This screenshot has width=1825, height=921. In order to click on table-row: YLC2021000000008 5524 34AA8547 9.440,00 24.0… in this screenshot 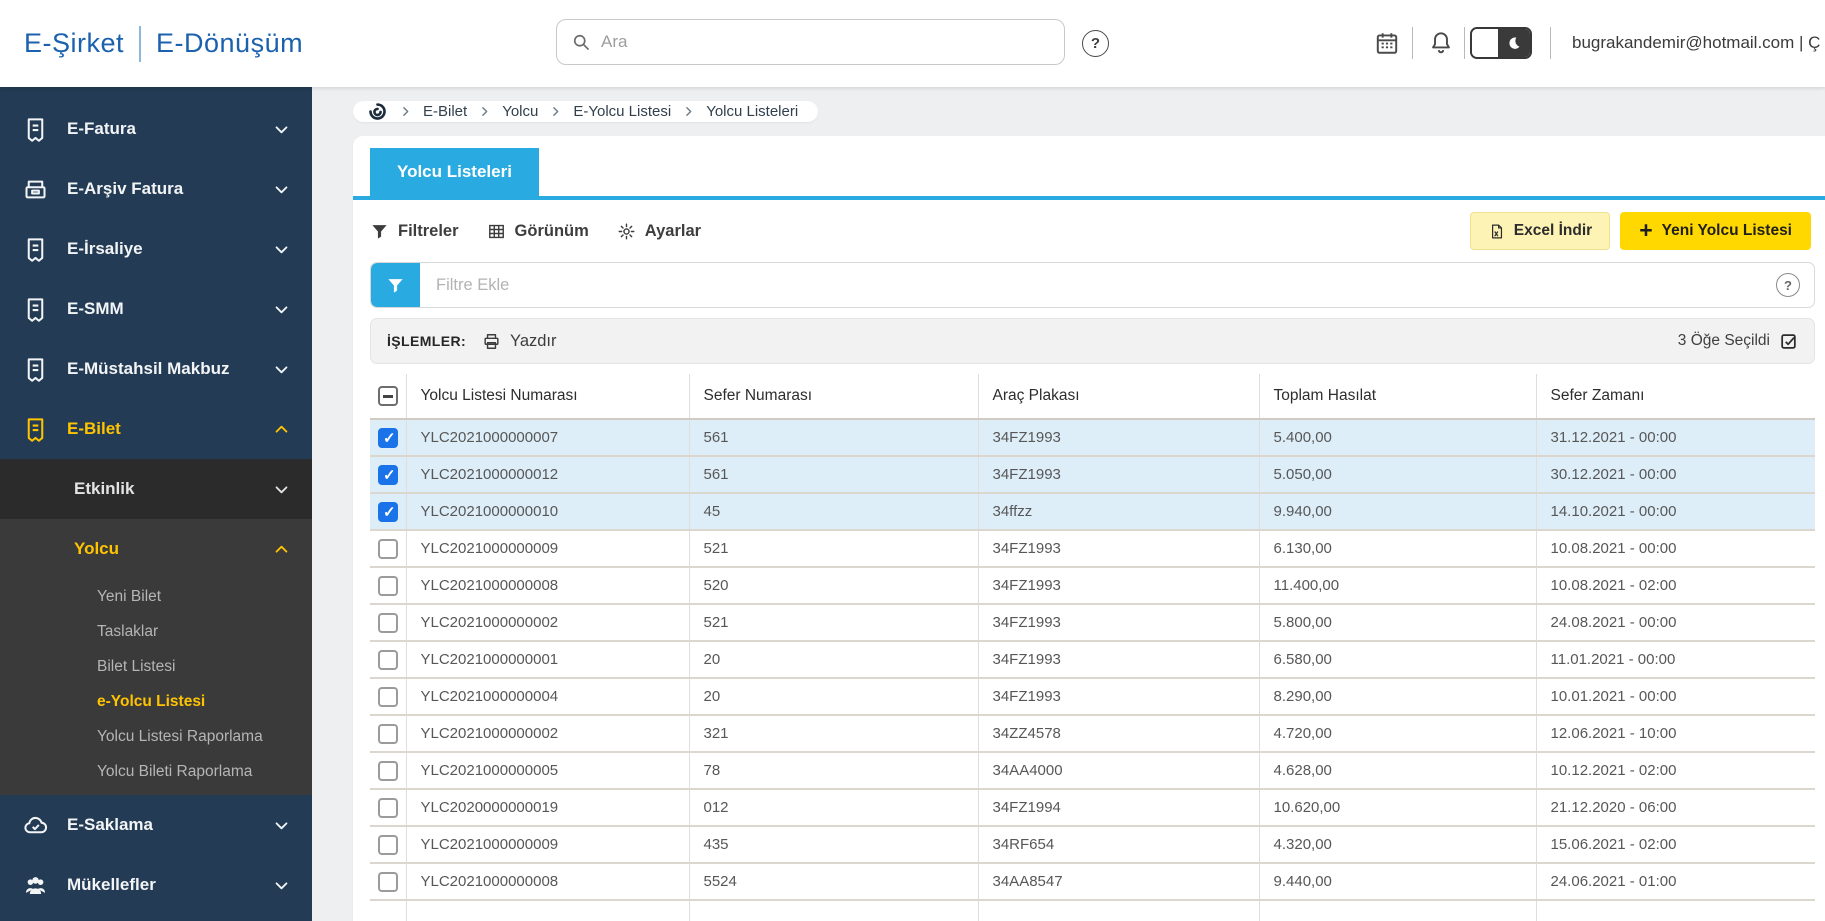, I will do `click(1092, 882)`.